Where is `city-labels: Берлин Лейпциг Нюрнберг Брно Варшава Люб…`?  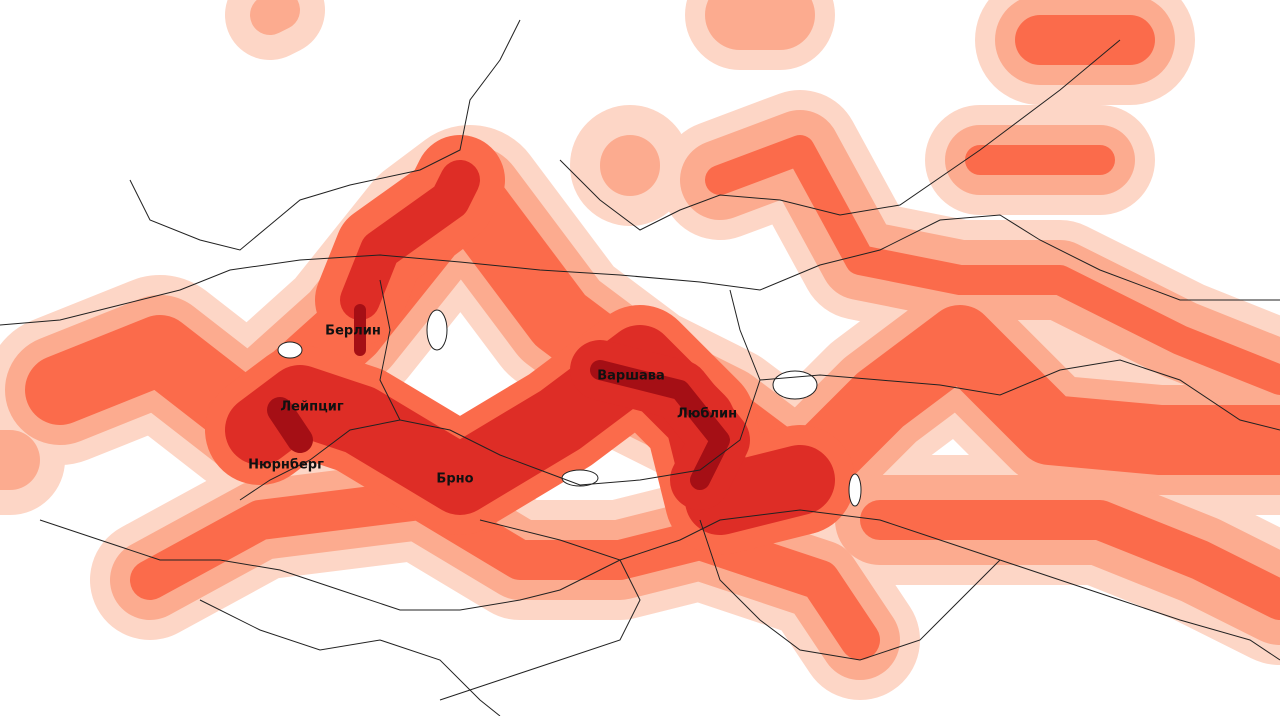
city-labels: Берлин Лейпциг Нюрнберг Брно Варшава Люб… is located at coordinates (492, 405).